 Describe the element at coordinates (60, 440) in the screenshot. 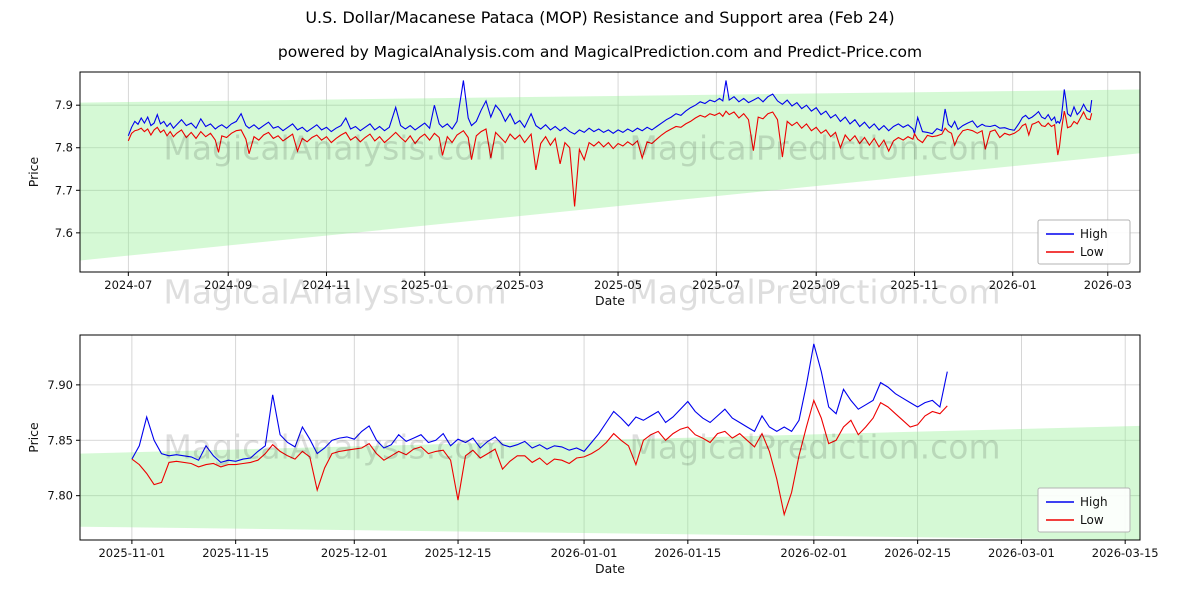

I see `svg-text: 7.85` at that location.